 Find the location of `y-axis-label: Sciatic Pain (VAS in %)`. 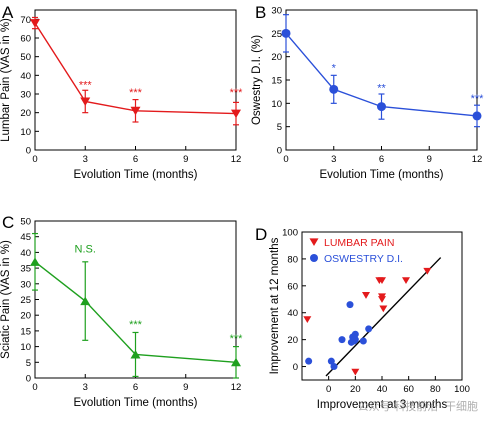

y-axis-label: Sciatic Pain (VAS in %) is located at coordinates (6, 299).